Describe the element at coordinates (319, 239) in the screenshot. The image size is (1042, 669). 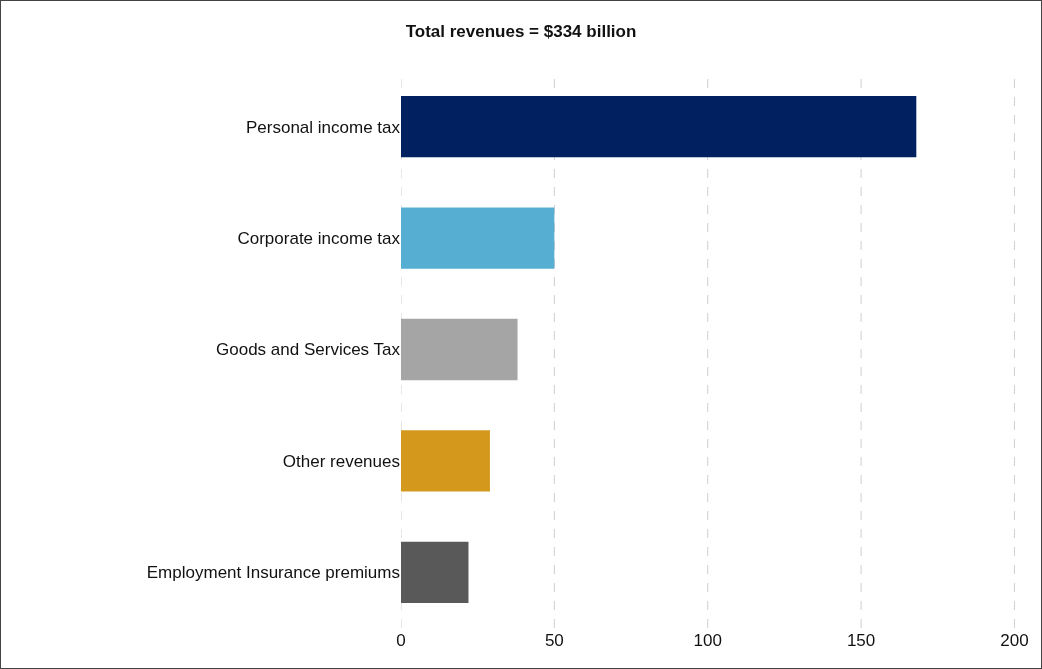
I see `y-tick-label: Corporate income tax` at that location.